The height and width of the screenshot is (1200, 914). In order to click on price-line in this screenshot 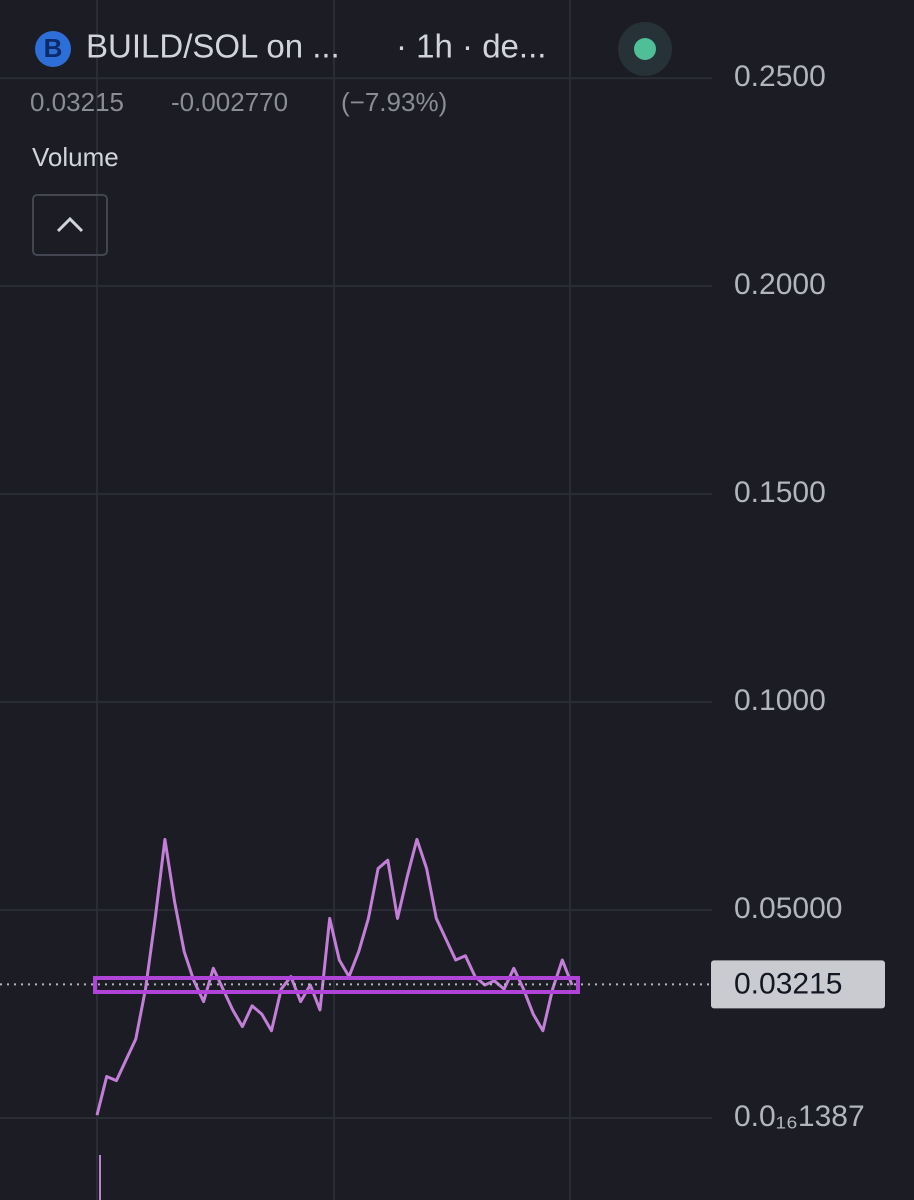, I will do `click(334, 976)`.